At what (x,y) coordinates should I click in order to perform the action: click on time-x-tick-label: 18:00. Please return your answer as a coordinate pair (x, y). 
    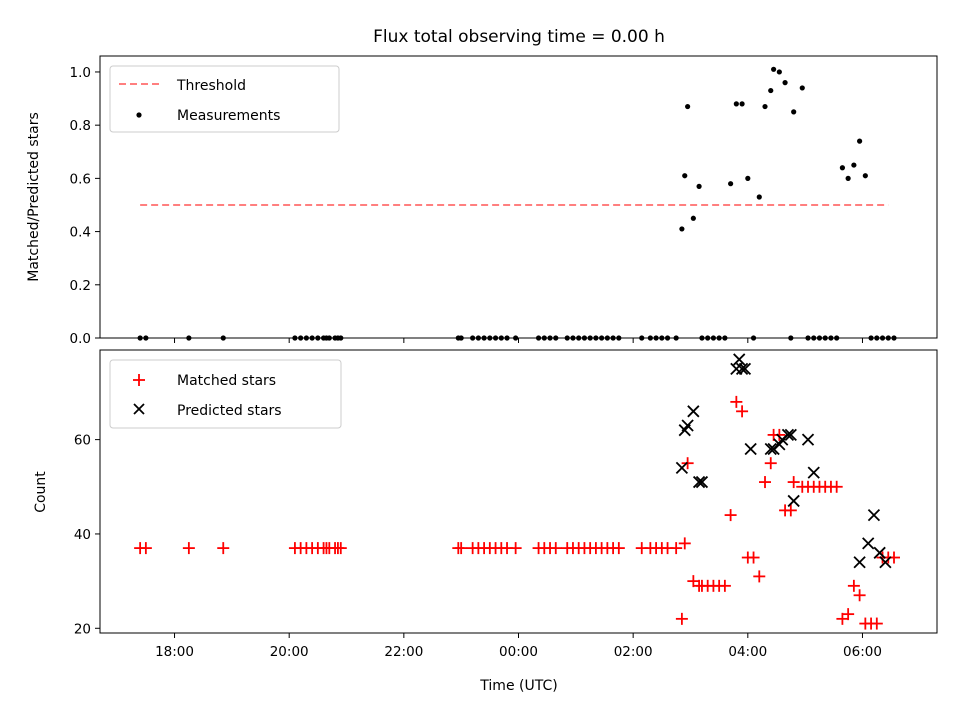
    Looking at the image, I should click on (174, 652).